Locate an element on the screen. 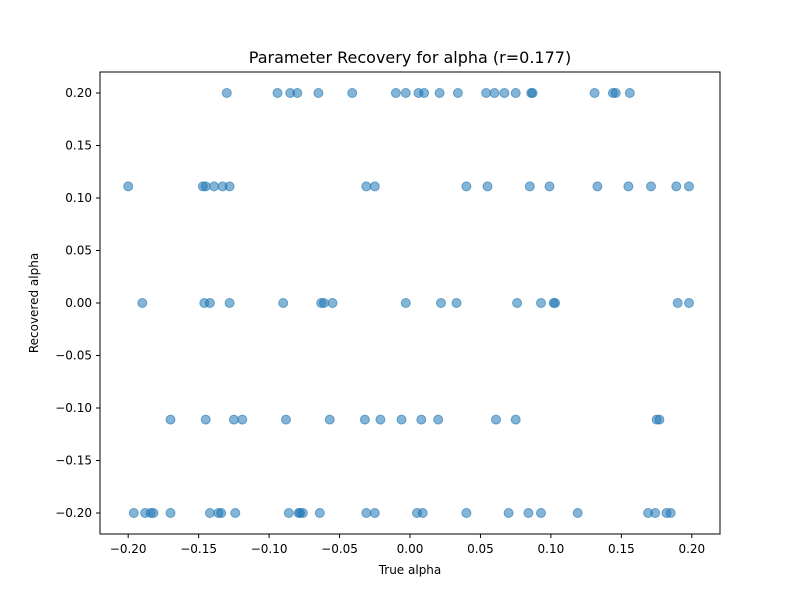 The image size is (800, 604). y-tick-label: 0.10 is located at coordinates (78, 198).